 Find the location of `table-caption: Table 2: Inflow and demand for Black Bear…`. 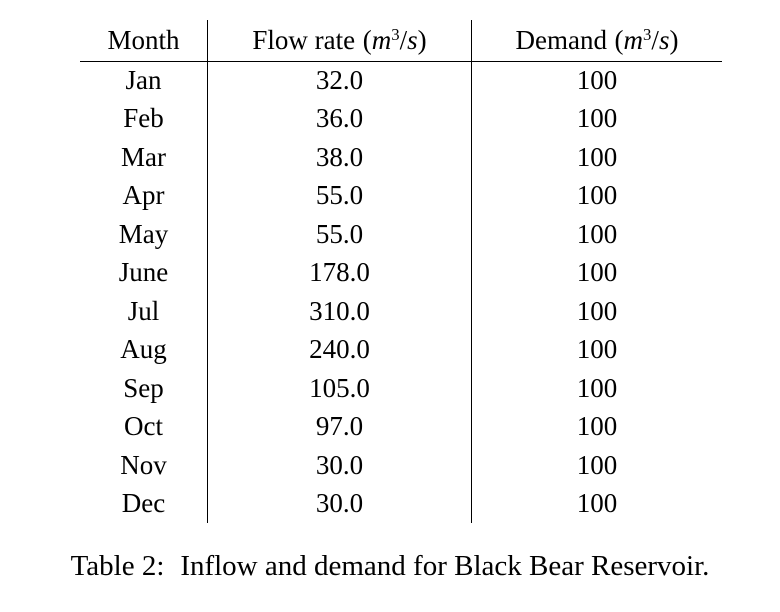

table-caption: Table 2: Inflow and demand for Black Bear… is located at coordinates (390, 566).